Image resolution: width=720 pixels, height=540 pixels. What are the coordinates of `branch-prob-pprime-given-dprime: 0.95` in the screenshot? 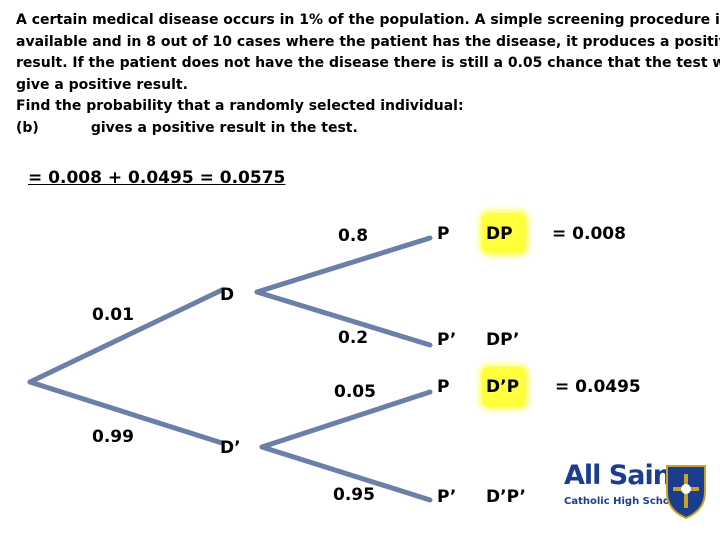 It's located at (354, 495).